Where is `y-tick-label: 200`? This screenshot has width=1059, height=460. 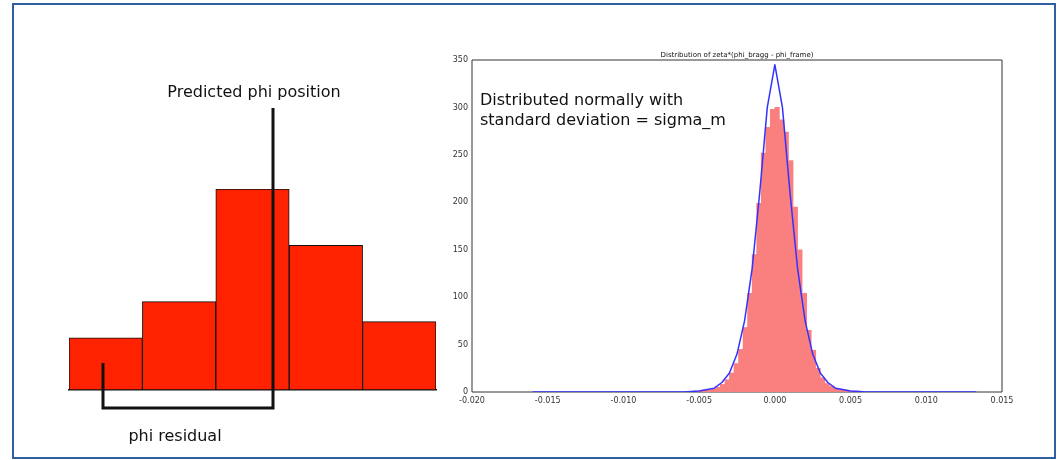
y-tick-label: 200 is located at coordinates (460, 202).